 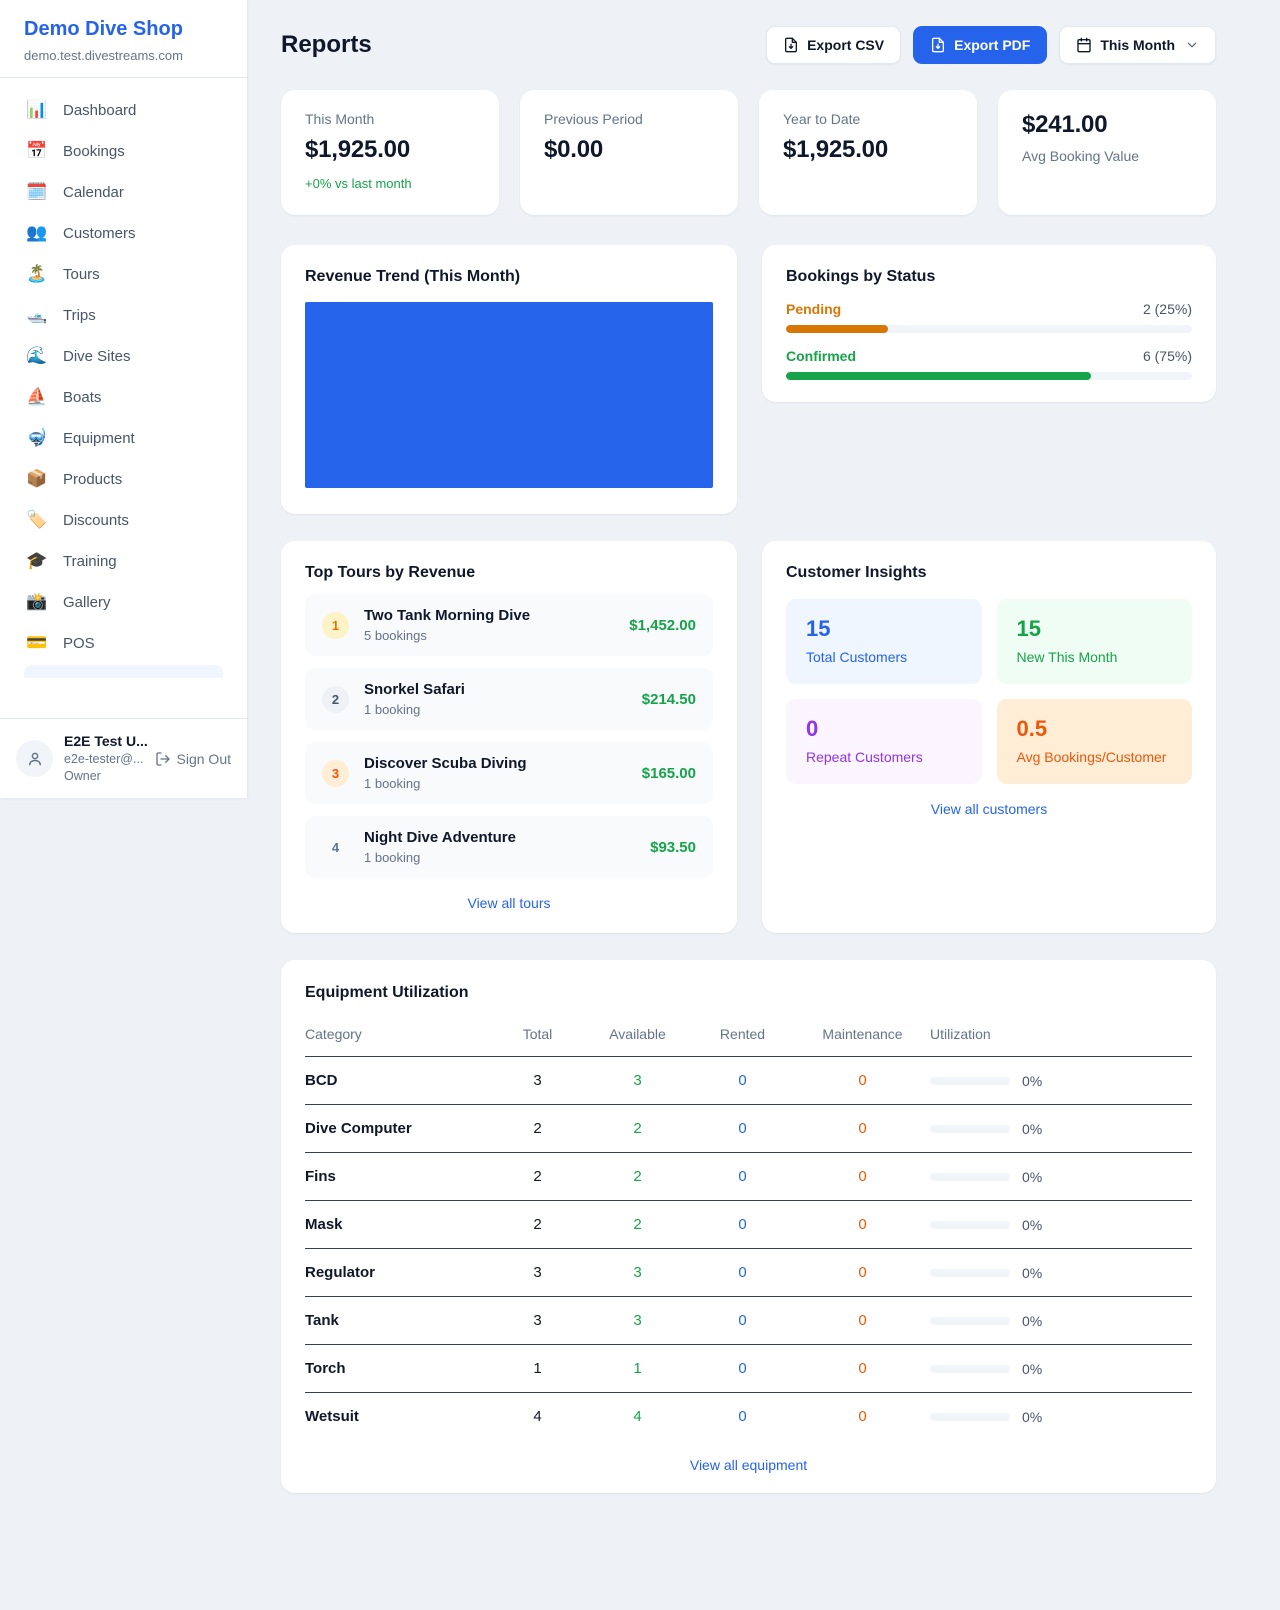 I want to click on sidebar-item-label: Trips, so click(x=79, y=315).